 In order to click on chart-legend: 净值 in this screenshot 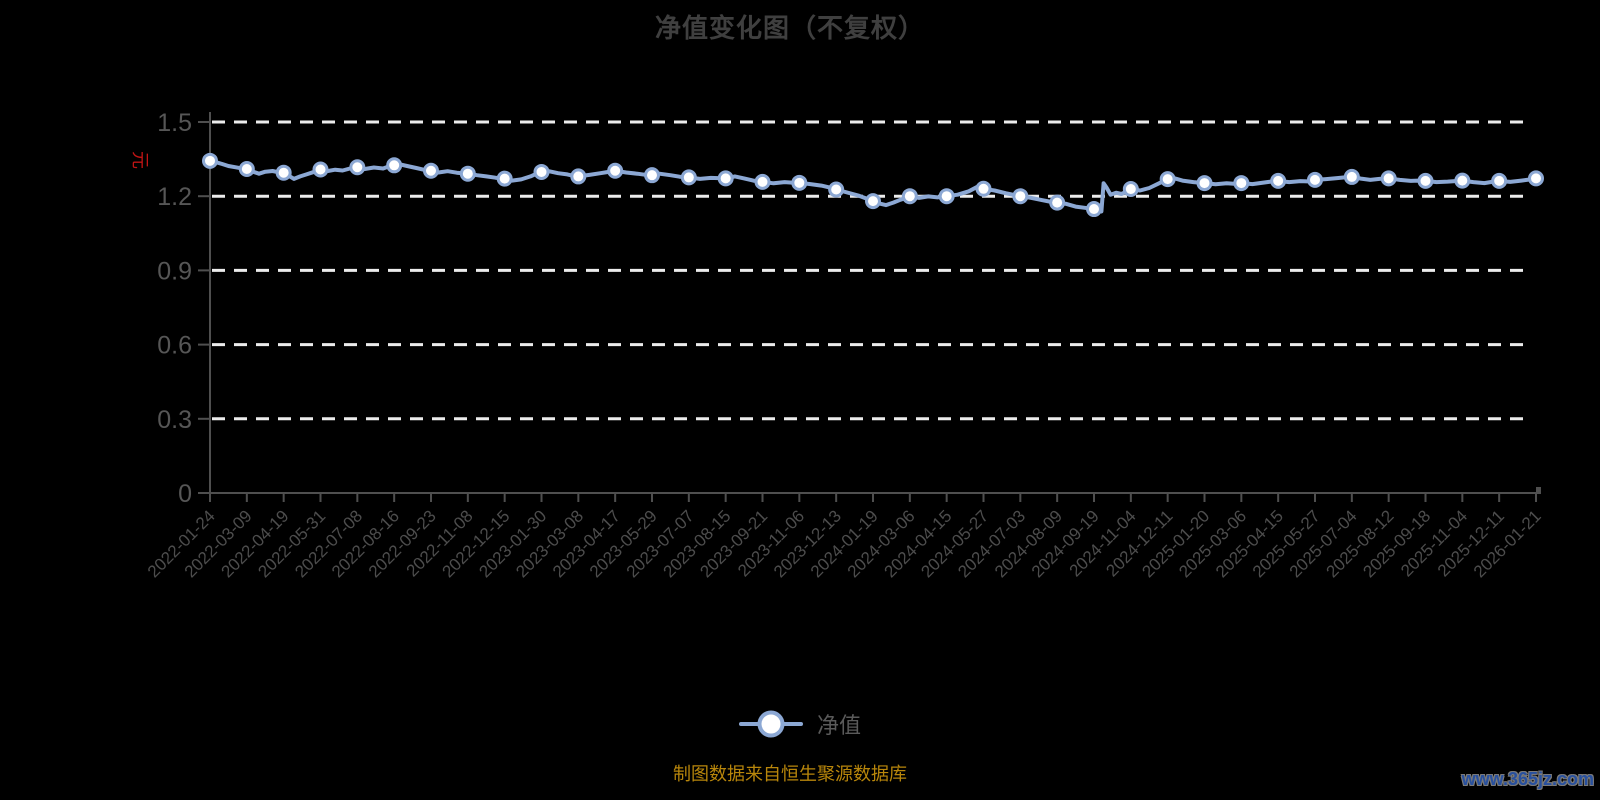, I will do `click(800, 724)`.